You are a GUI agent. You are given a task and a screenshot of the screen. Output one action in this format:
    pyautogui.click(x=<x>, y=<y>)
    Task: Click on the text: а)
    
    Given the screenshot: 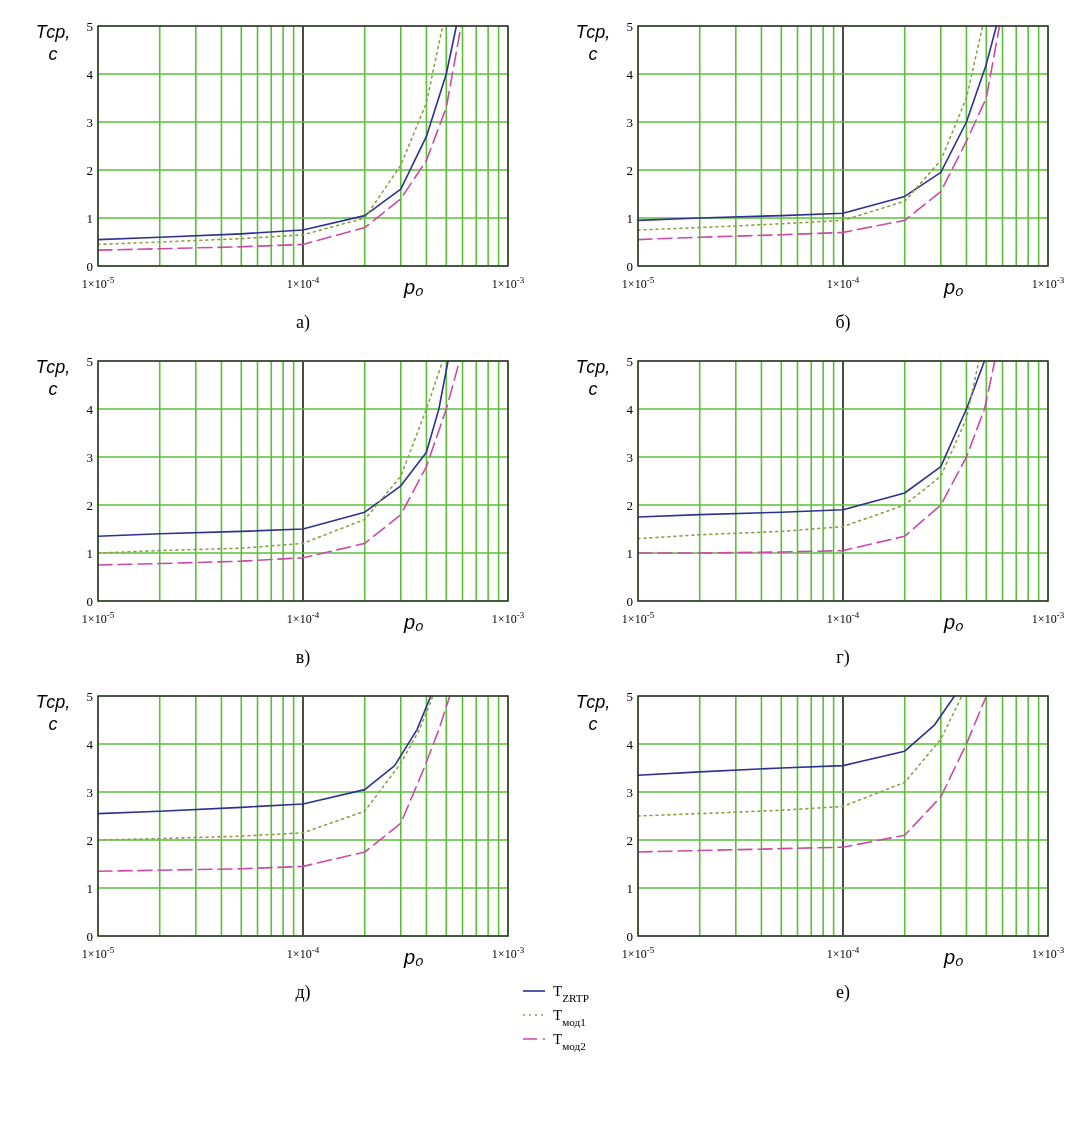 What is the action you would take?
    pyautogui.click(x=303, y=322)
    